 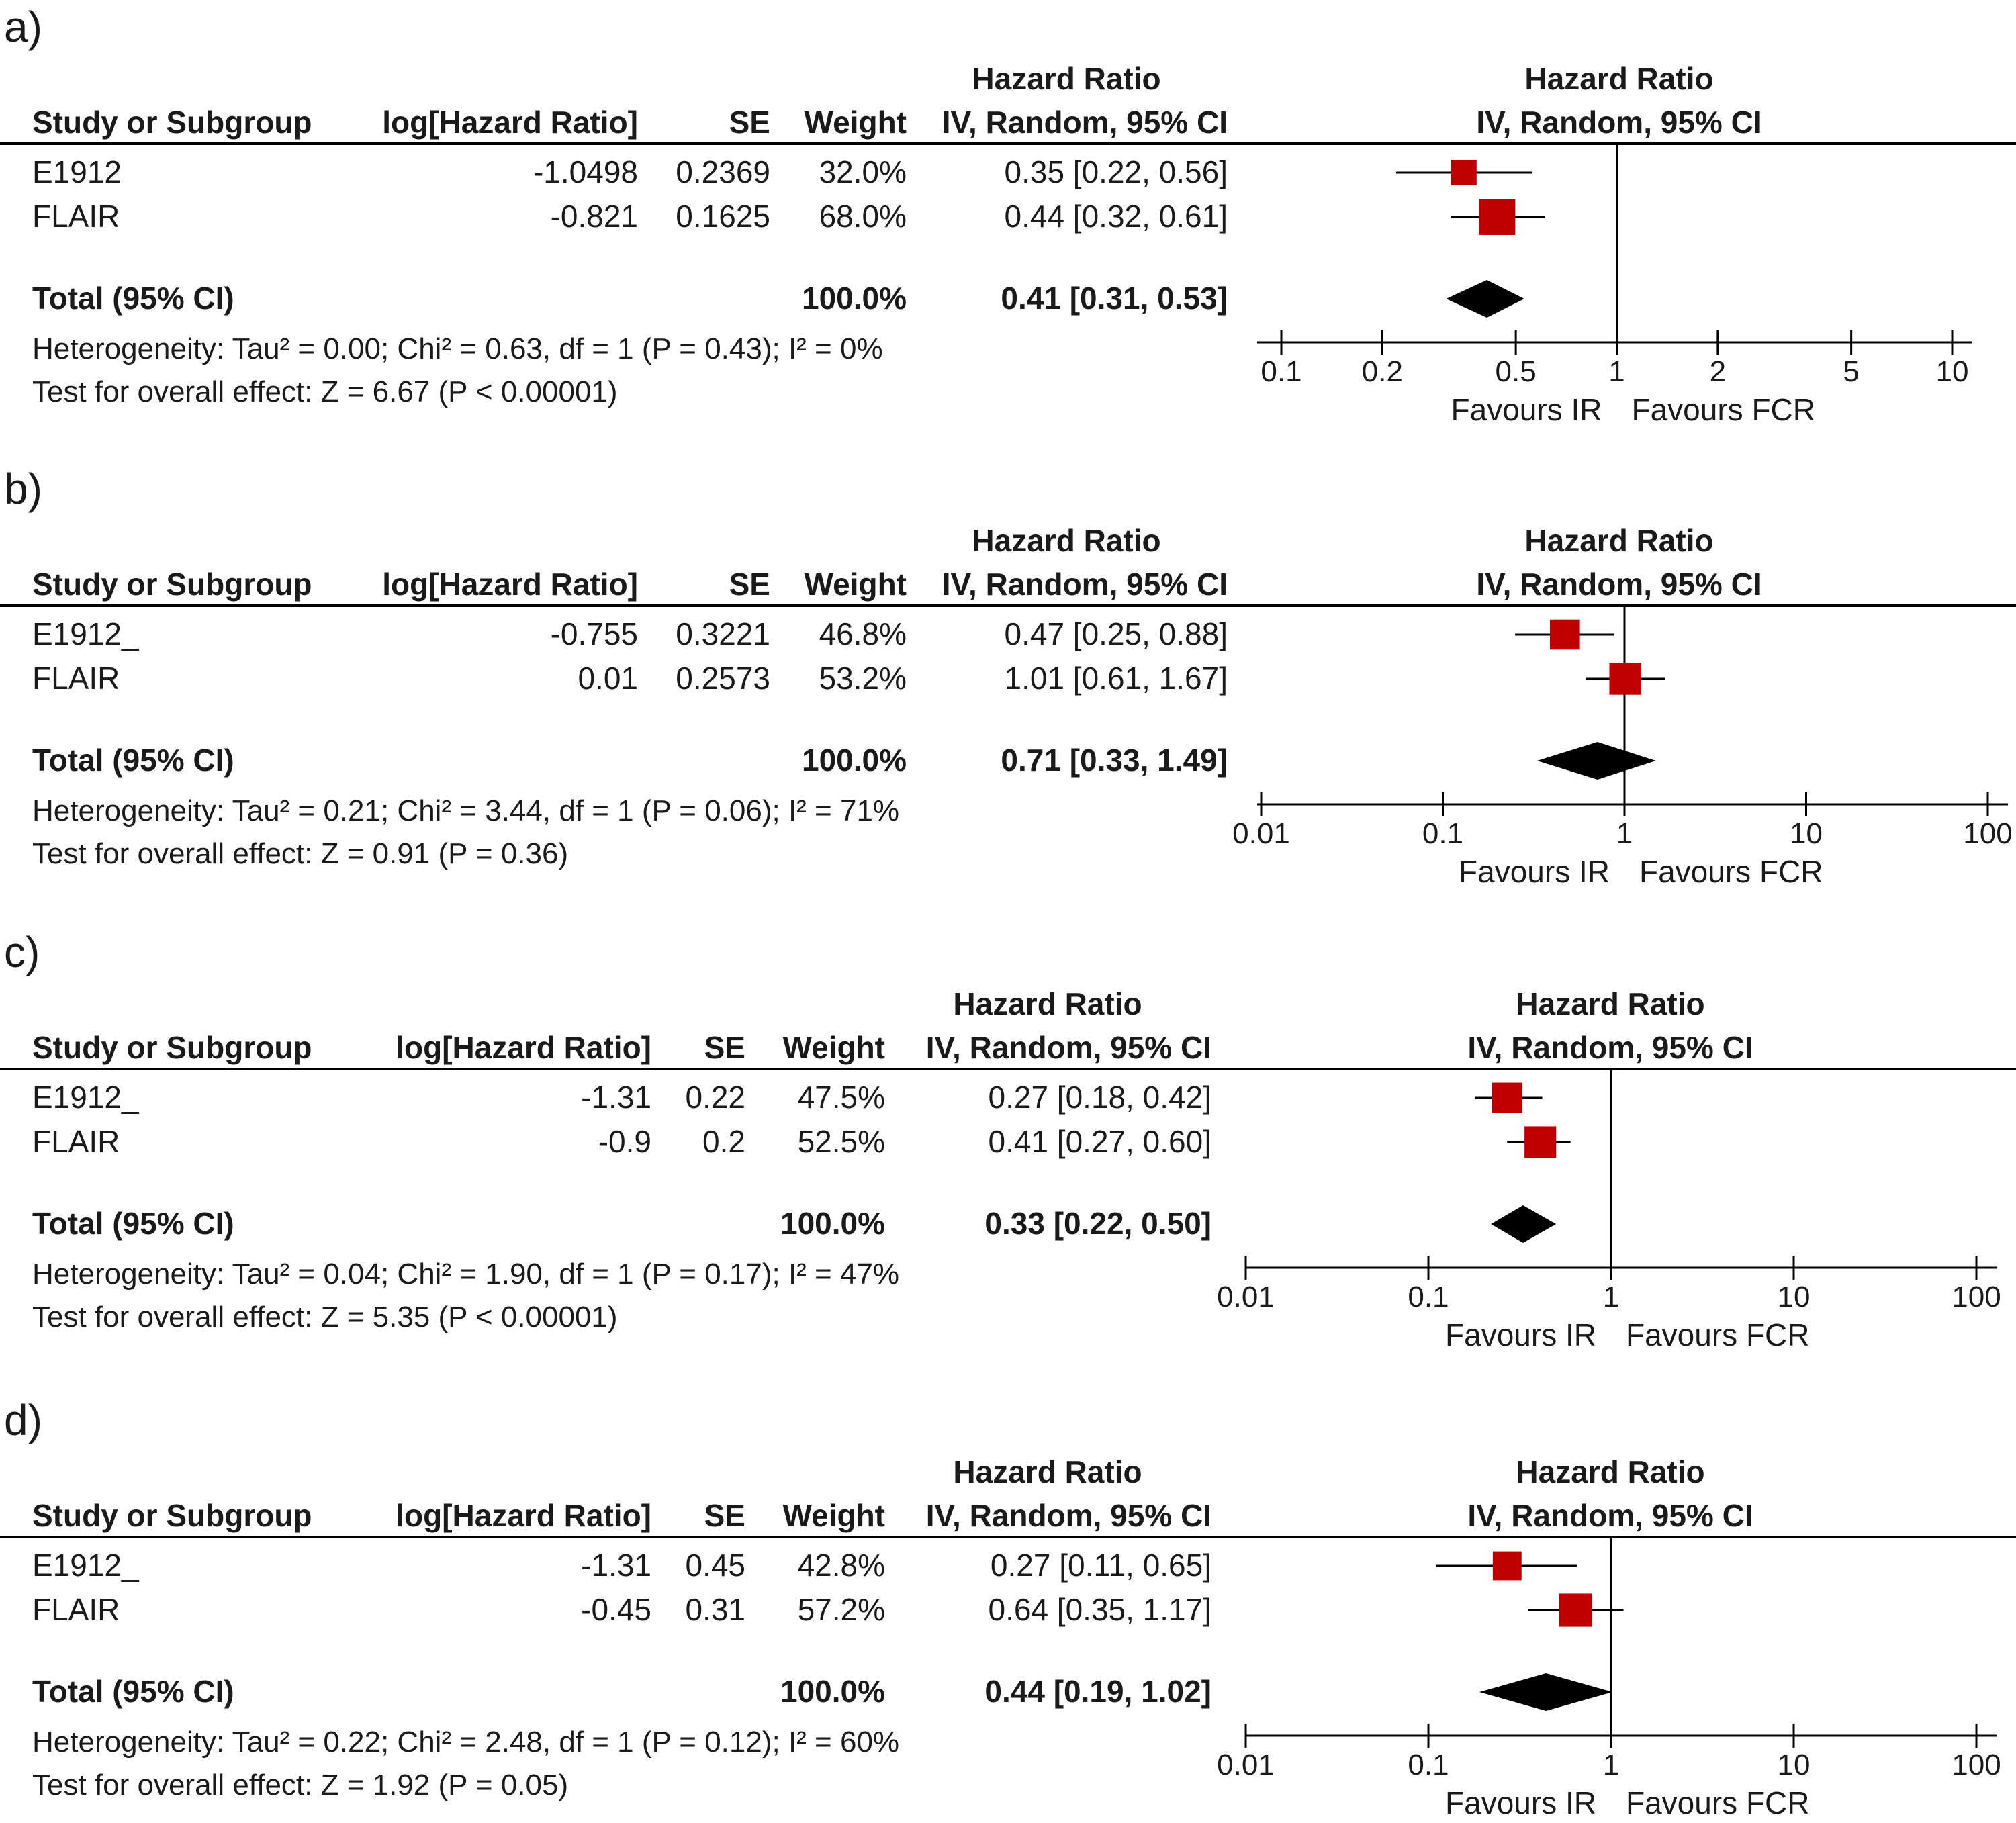 What do you see at coordinates (1100, 1609) in the screenshot?
I see `study-ci-text: 0.64 [0.35, 1.17]` at bounding box center [1100, 1609].